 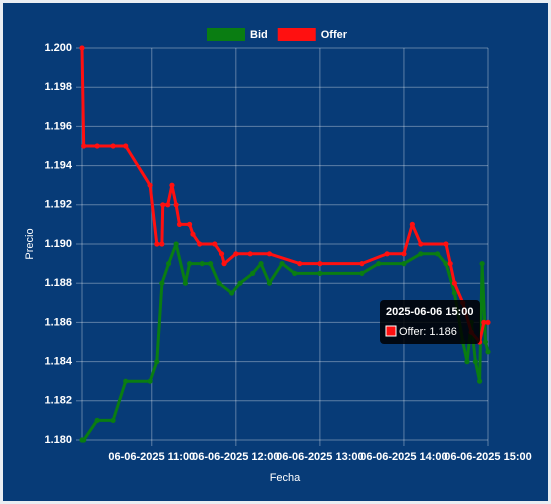 What do you see at coordinates (151, 457) in the screenshot?
I see `x-tick-label: 06-06-2025 11:00` at bounding box center [151, 457].